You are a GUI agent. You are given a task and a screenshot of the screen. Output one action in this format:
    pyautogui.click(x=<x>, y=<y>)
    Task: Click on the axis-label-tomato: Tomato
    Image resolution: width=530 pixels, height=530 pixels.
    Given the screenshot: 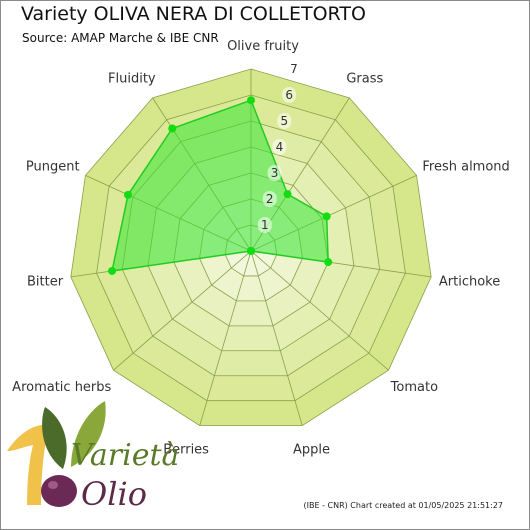 What is the action you would take?
    pyautogui.click(x=414, y=387)
    